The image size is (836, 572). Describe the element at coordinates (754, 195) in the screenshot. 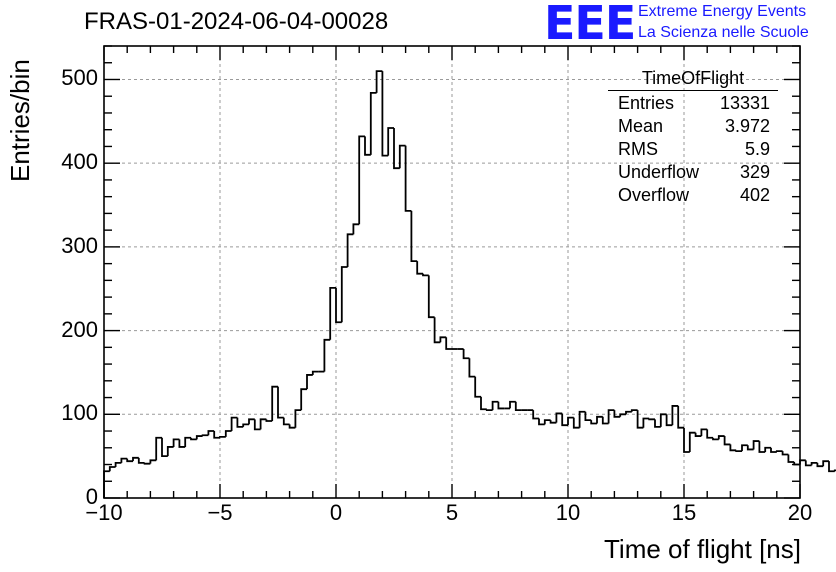

I see `stats-value: 402` at that location.